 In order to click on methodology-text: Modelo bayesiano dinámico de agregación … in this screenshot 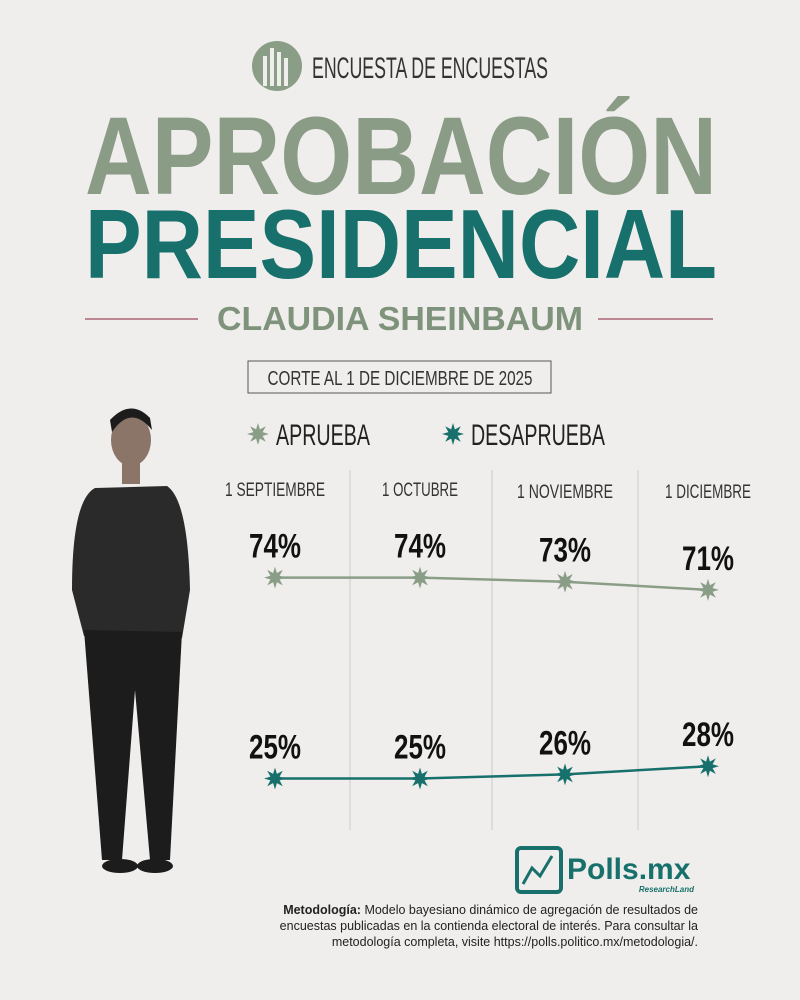, I will do `click(488, 926)`.